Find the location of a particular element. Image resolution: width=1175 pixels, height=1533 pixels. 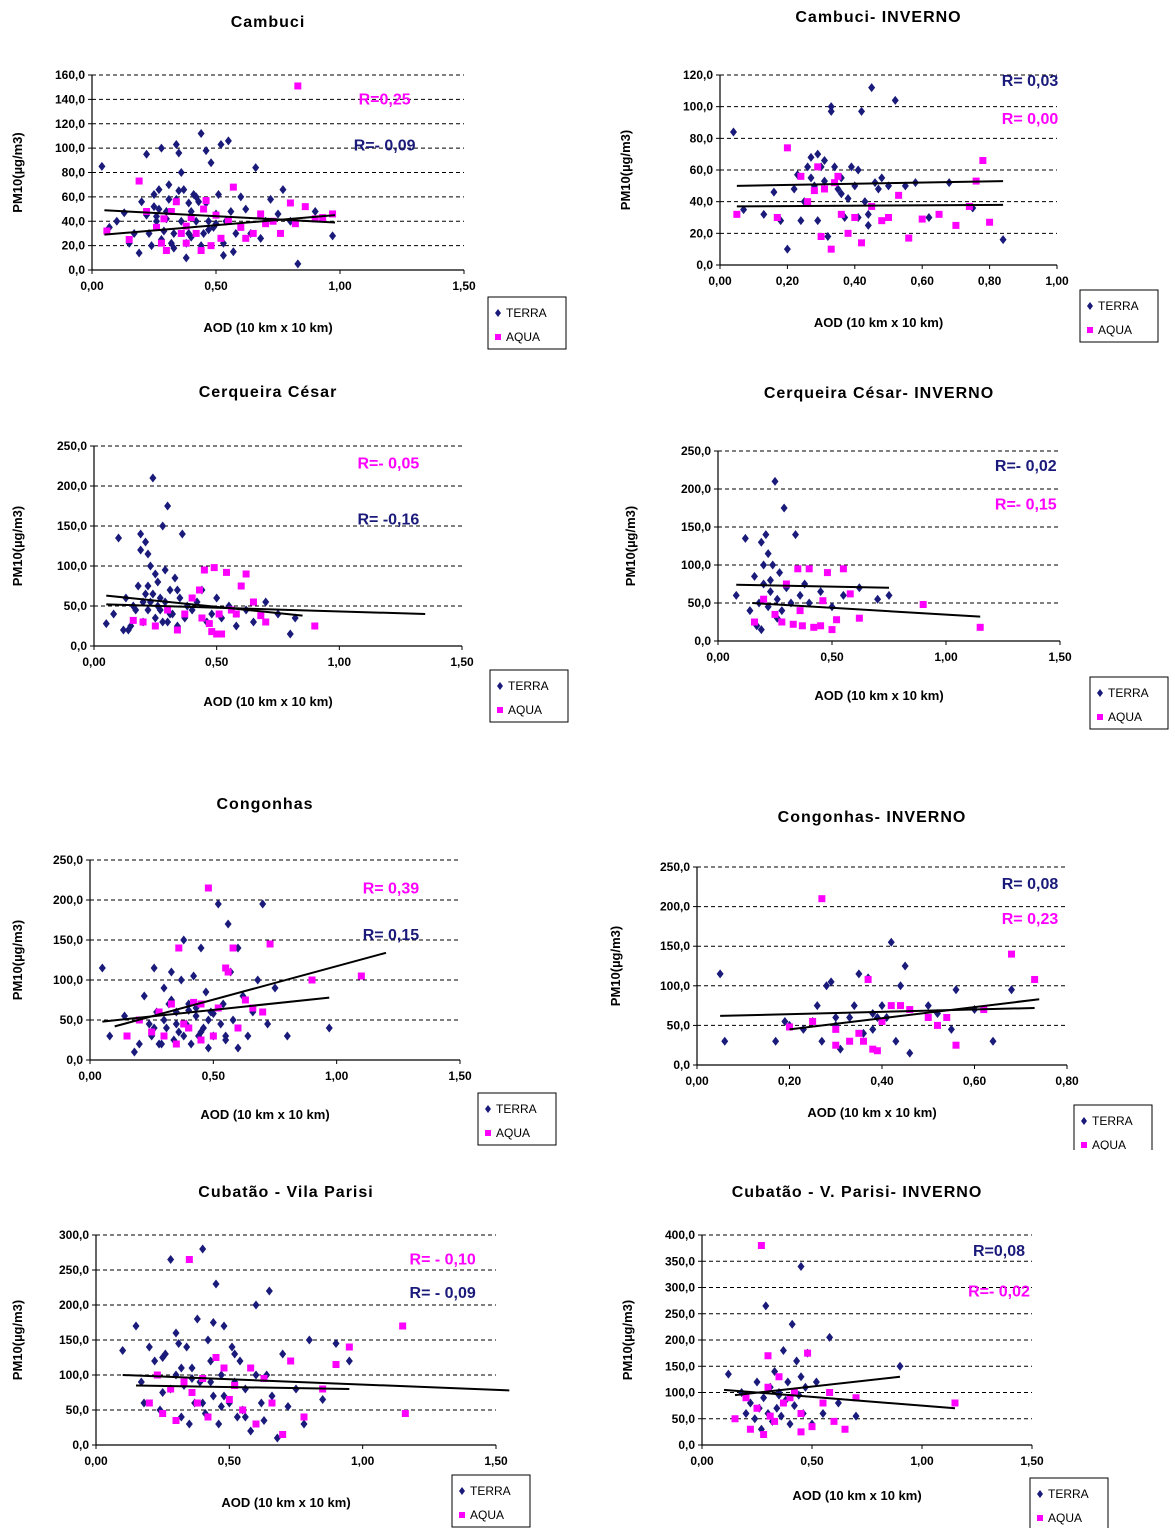

r-value-terra: R=- 0,02 is located at coordinates (1026, 466).